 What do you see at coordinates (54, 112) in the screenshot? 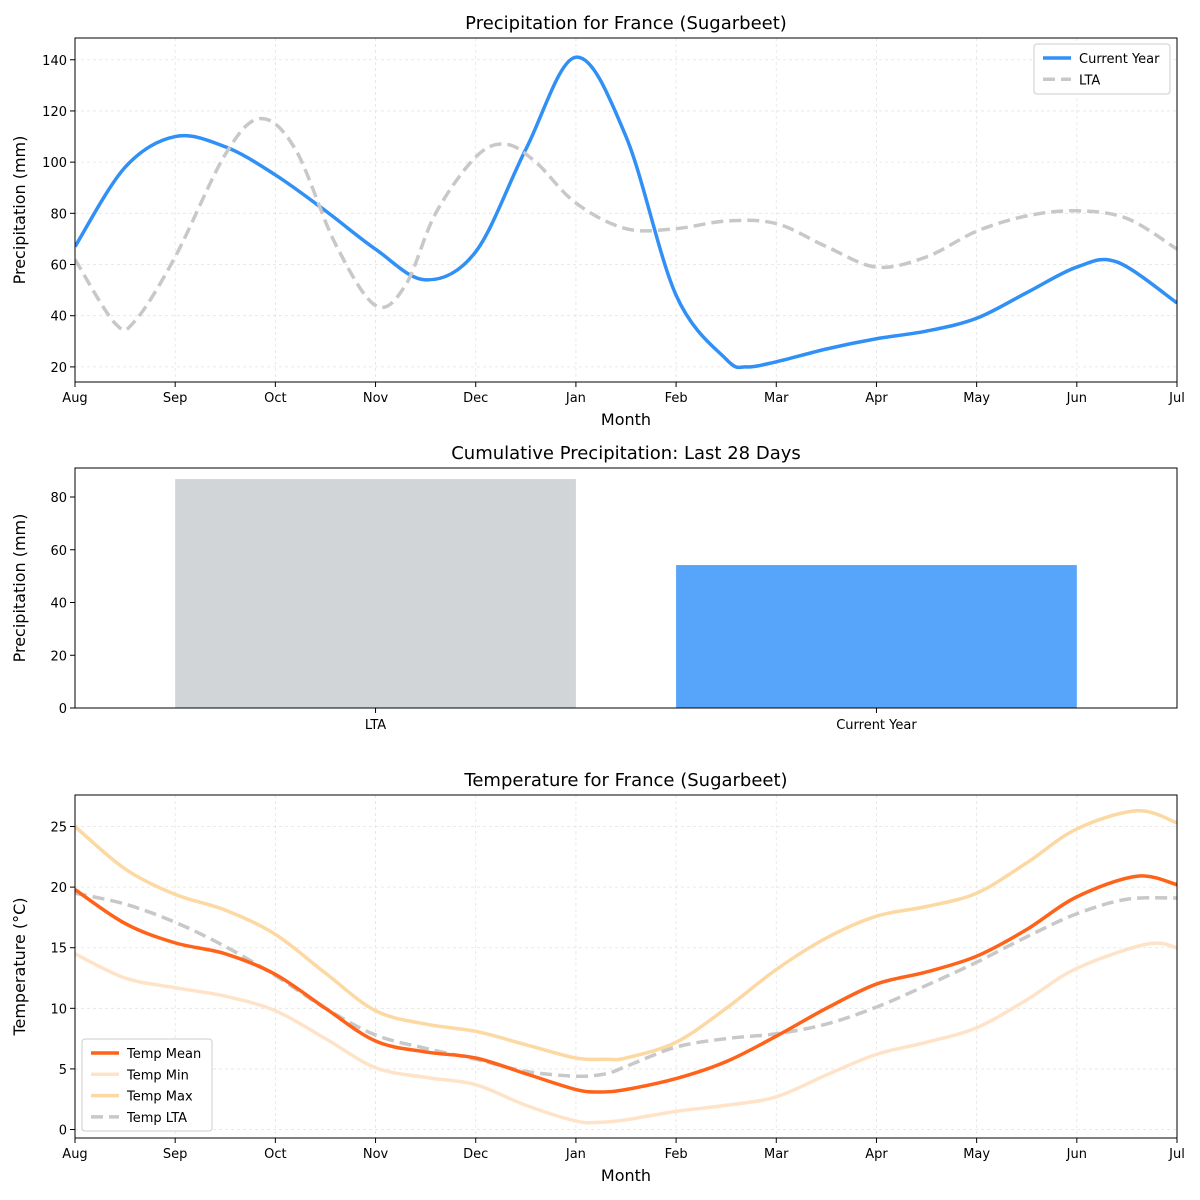
I see `y-tick-label: 120` at bounding box center [54, 112].